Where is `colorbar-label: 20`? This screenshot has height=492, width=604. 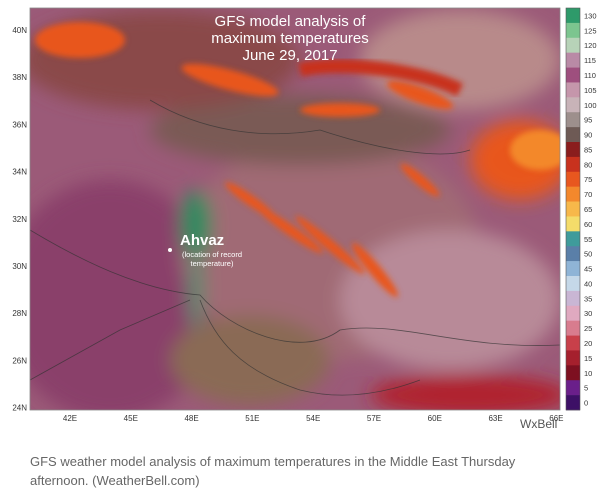
colorbar-label: 20 is located at coordinates (588, 343).